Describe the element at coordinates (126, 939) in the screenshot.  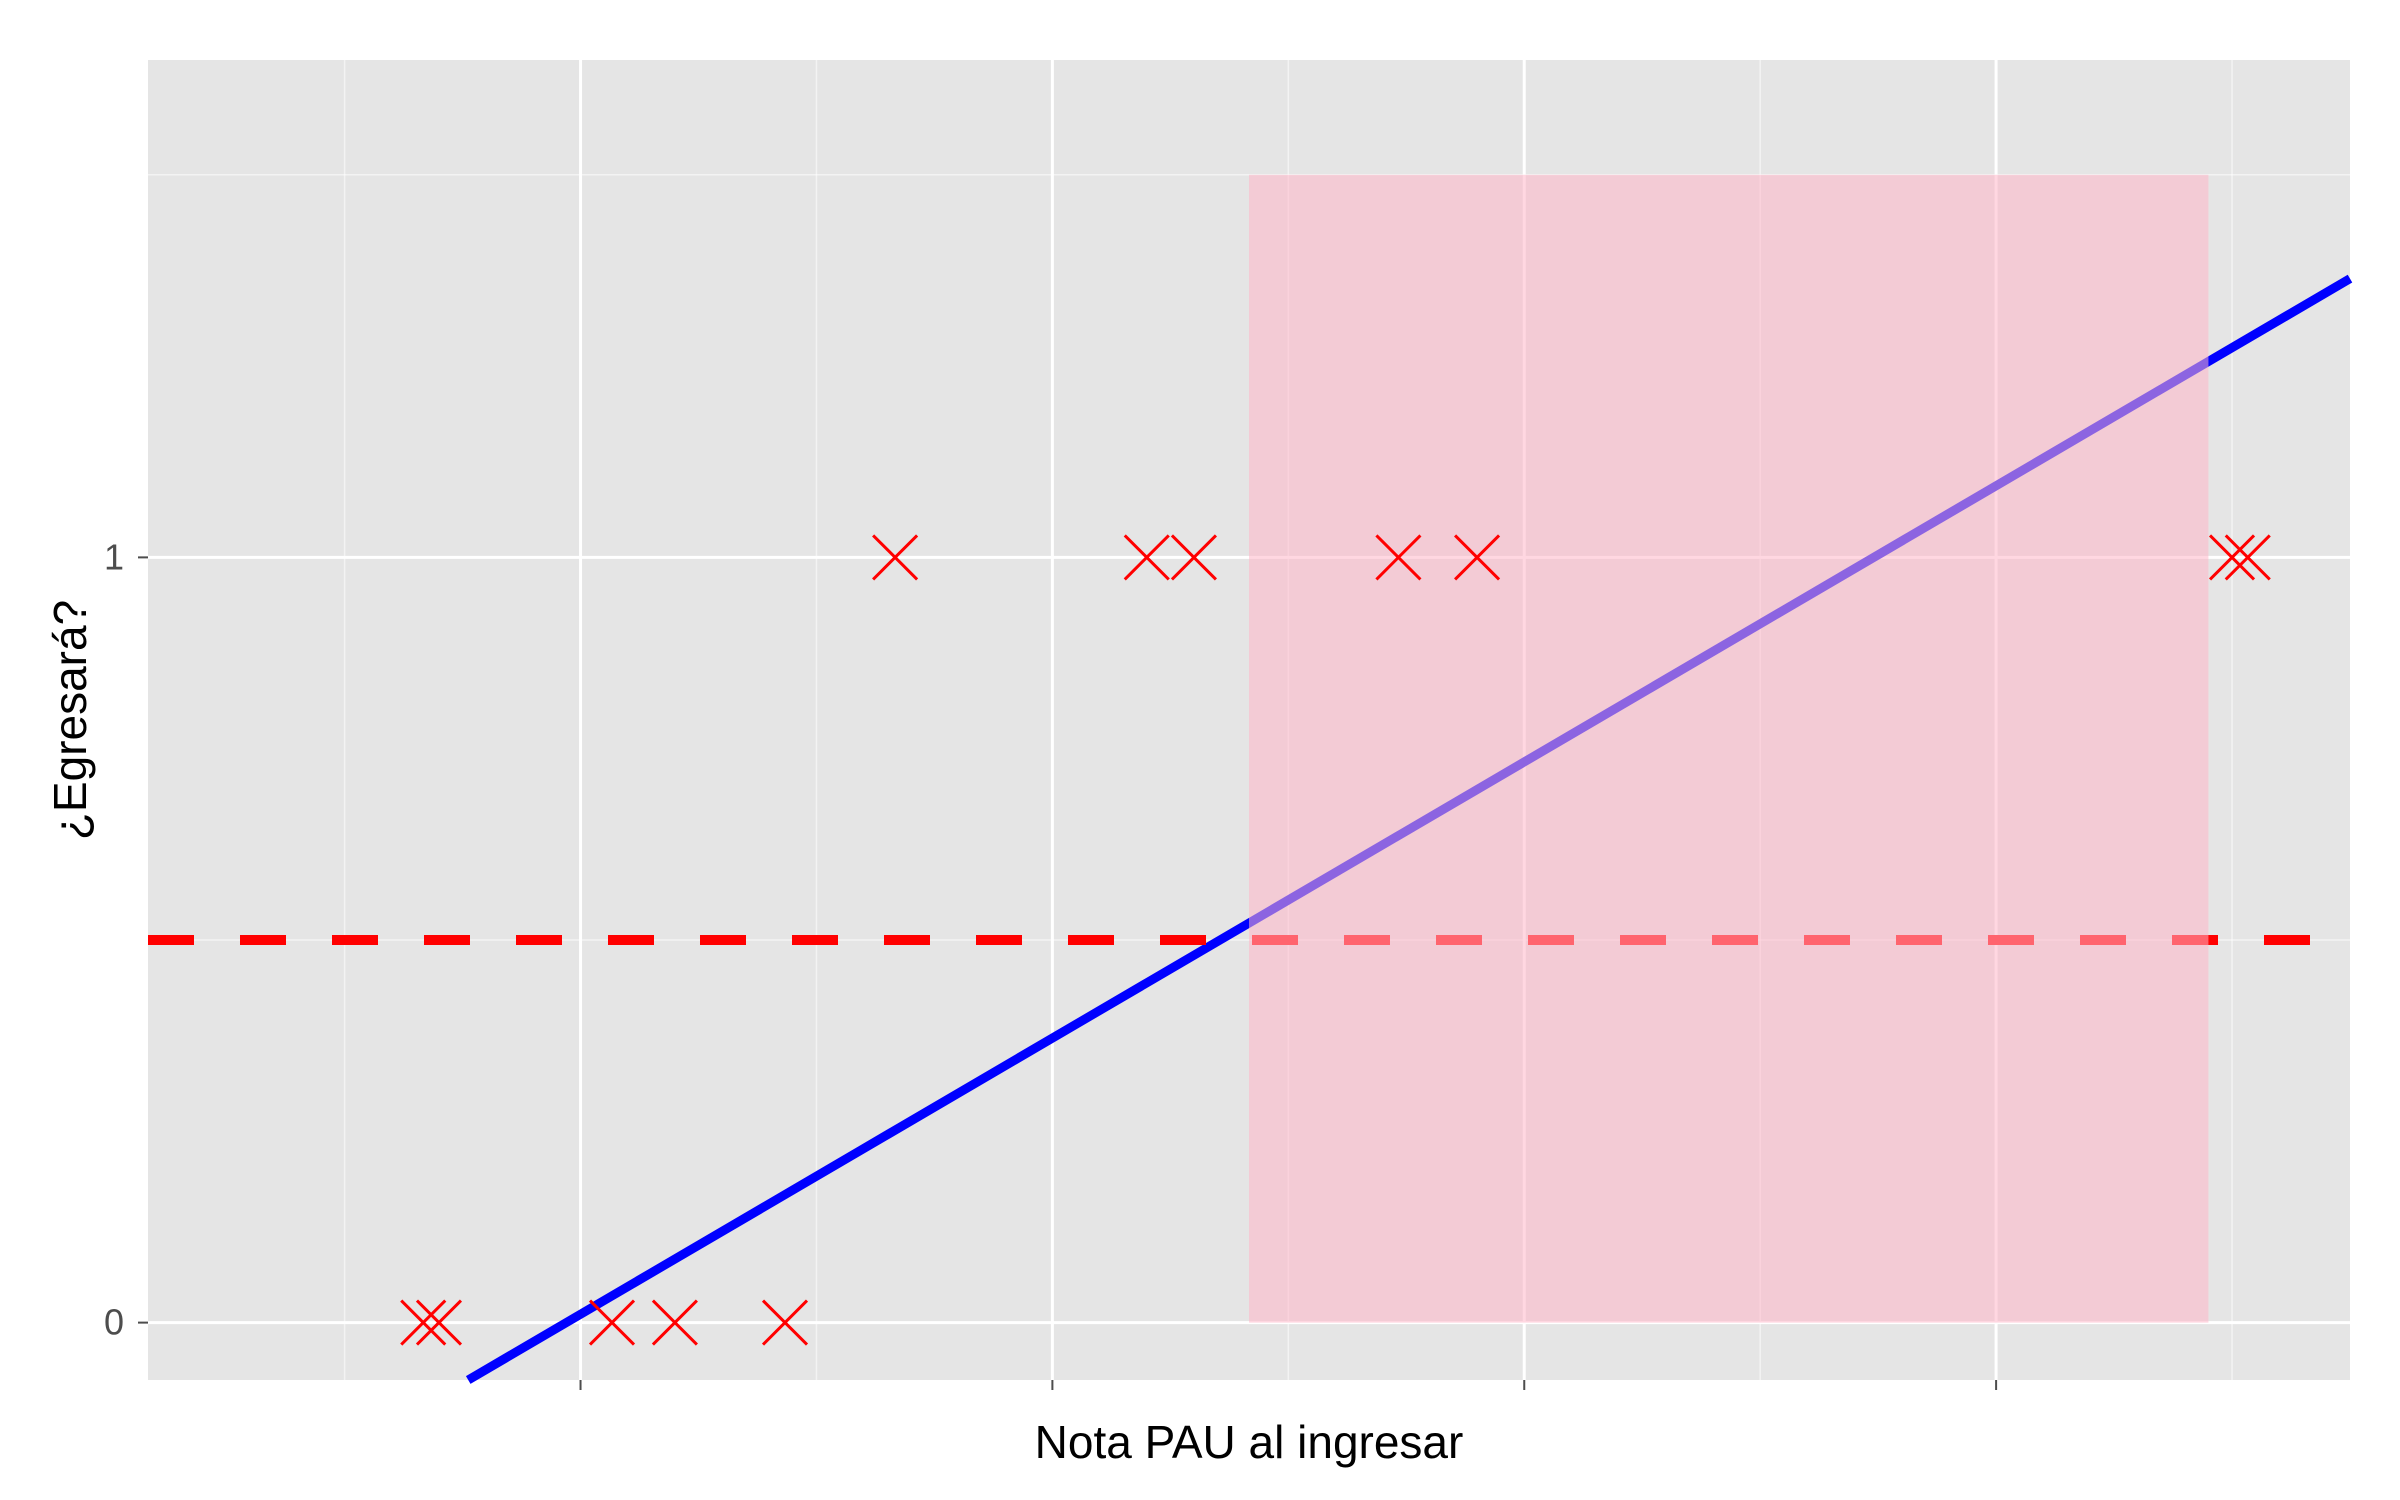
I see `y-axis-ticks: 01` at that location.